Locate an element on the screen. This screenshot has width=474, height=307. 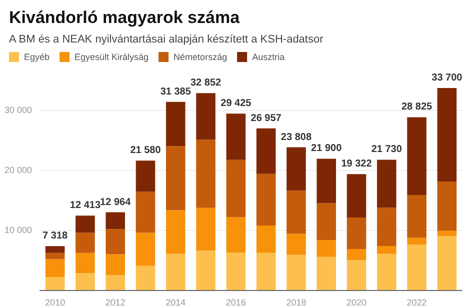
total-label: 23 808 is located at coordinates (296, 137).